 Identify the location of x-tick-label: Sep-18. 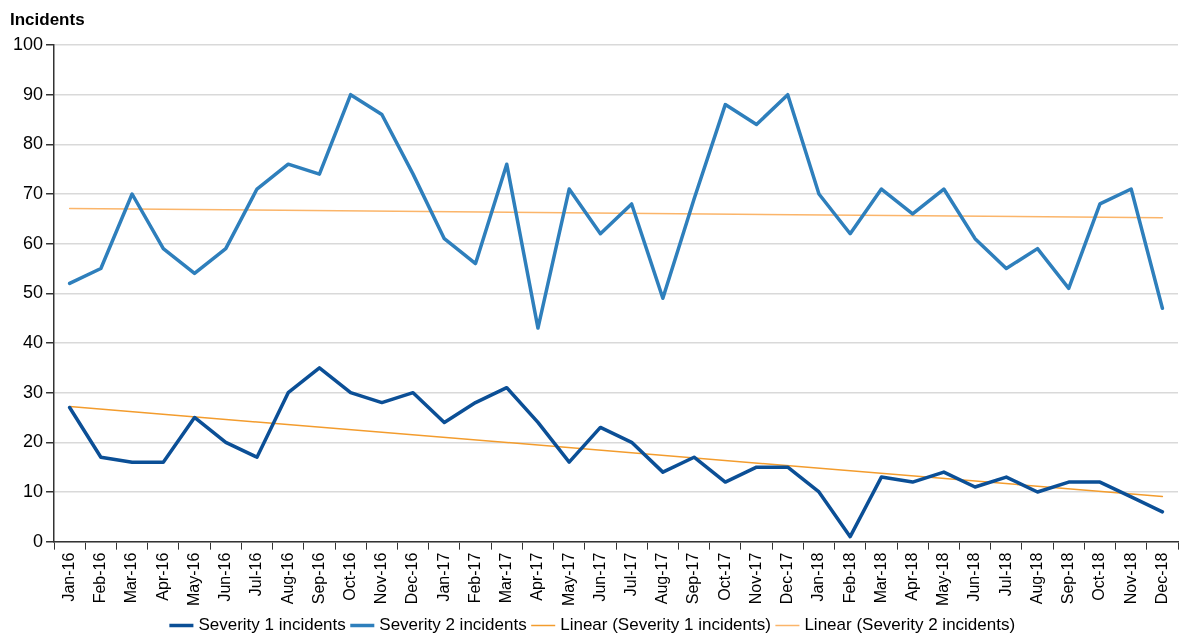
(1068, 578).